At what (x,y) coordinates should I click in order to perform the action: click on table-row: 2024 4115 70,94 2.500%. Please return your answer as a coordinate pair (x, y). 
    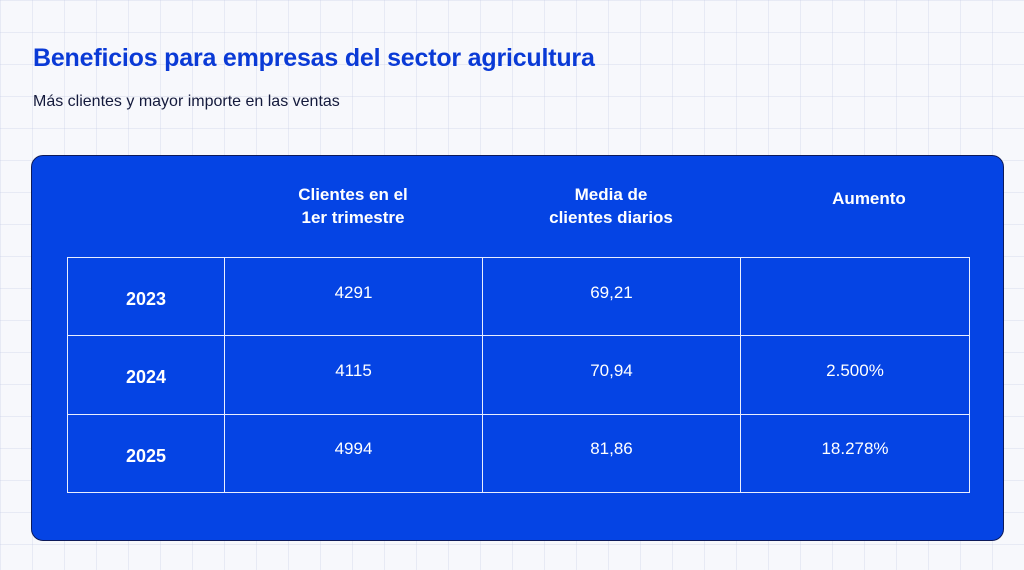
    Looking at the image, I should click on (518, 375).